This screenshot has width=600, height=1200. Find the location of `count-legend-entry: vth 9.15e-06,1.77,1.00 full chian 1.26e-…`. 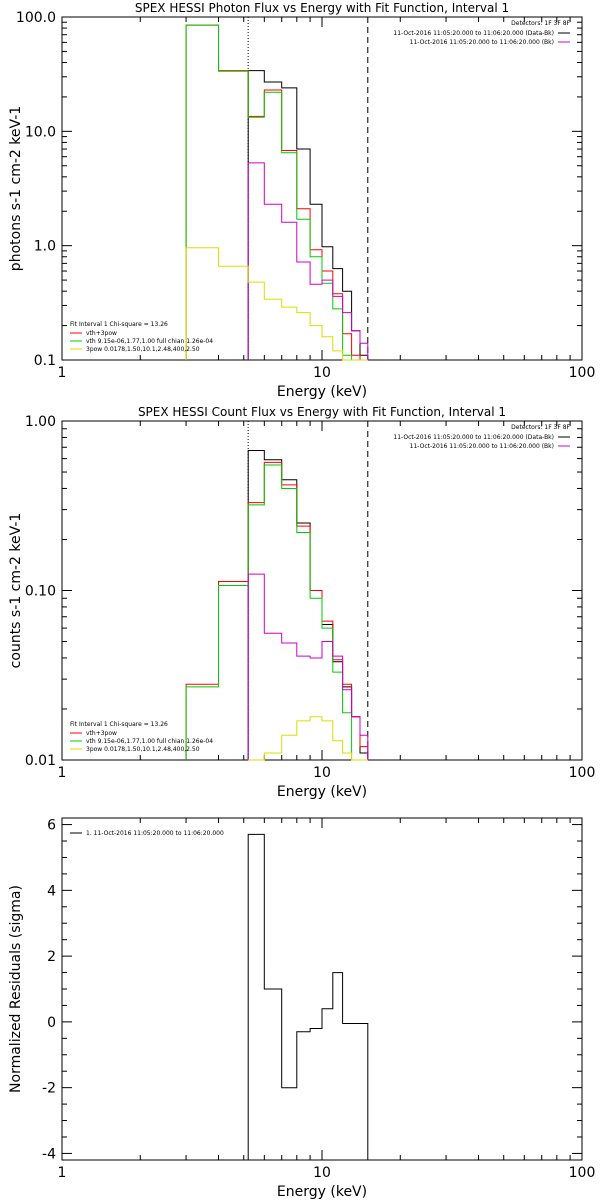

count-legend-entry: vth 9.15e-06,1.77,1.00 full chian 1.26e-… is located at coordinates (149, 741).